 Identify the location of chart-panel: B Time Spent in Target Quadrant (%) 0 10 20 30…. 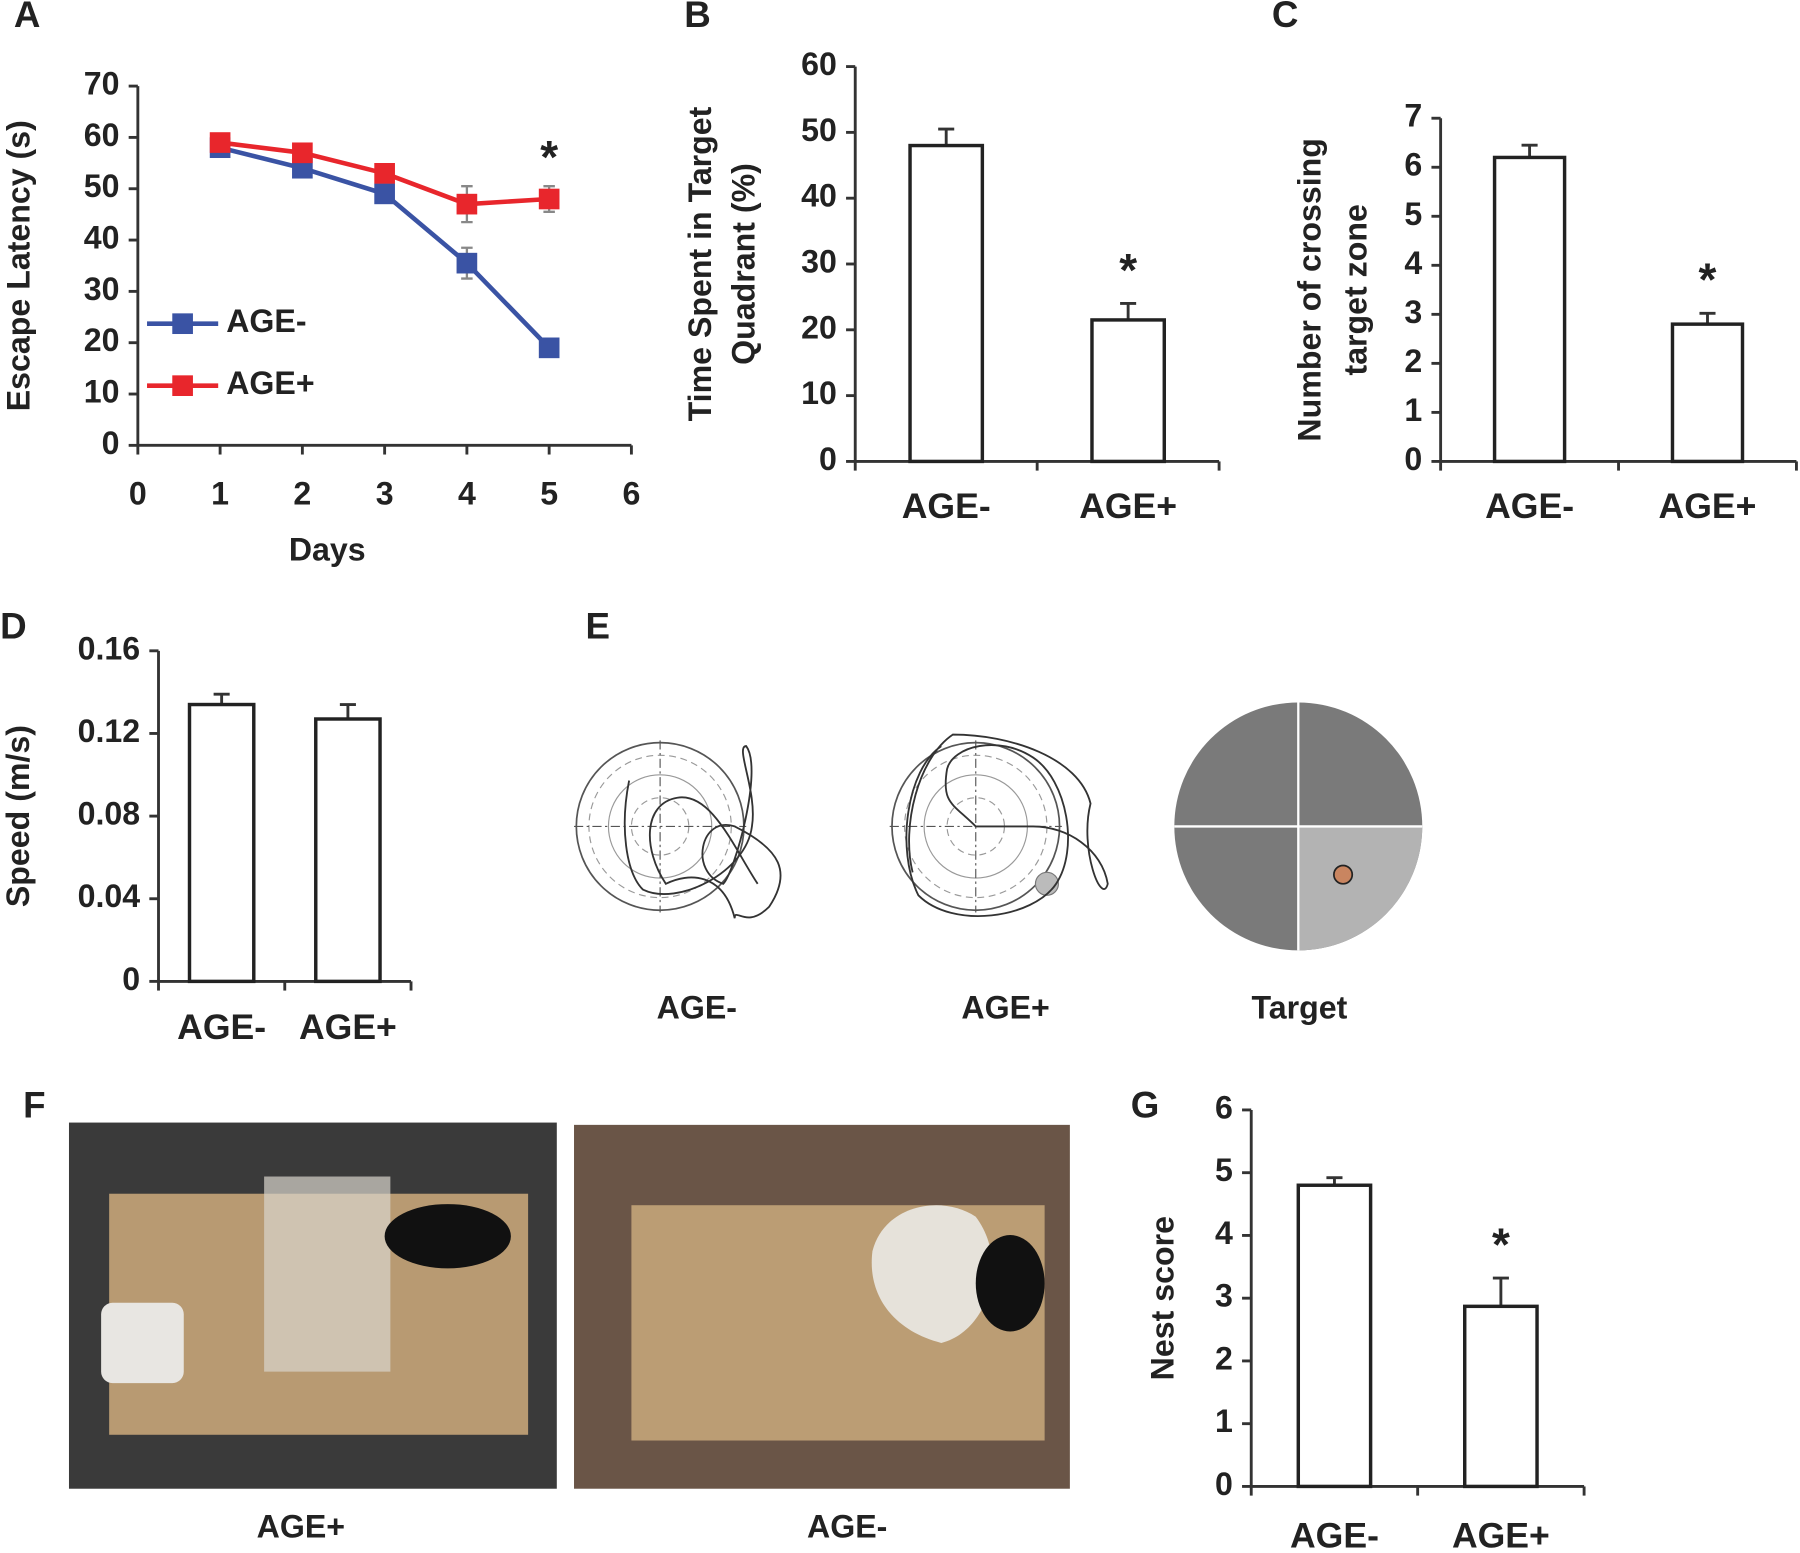
(951, 263).